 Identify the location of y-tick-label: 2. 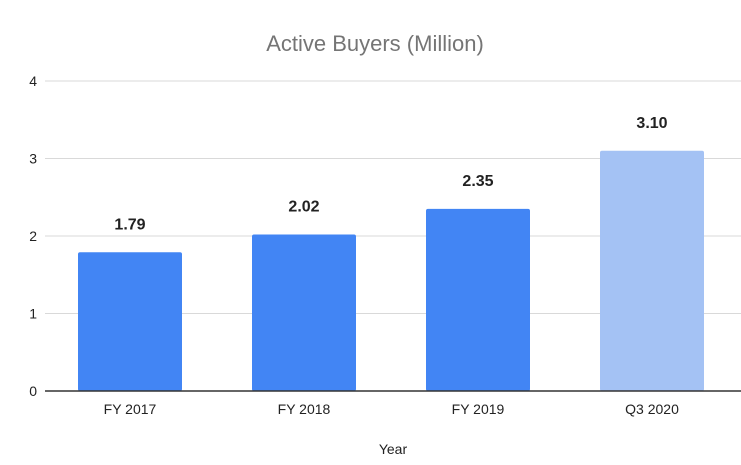
(33, 236).